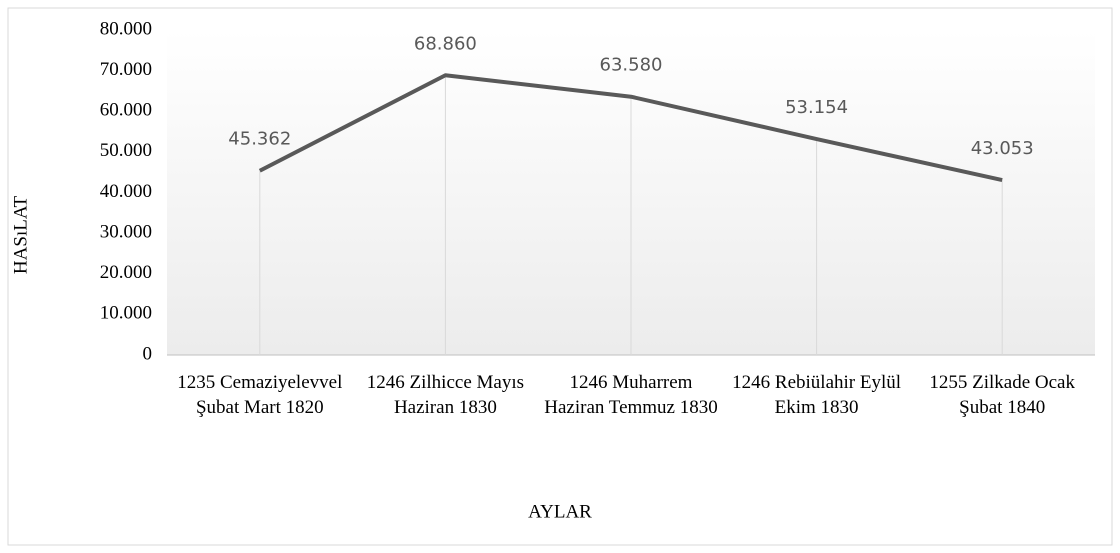 This screenshot has width=1120, height=553. Describe the element at coordinates (20, 235) in the screenshot. I see `y-axis-title: HASıLAT` at that location.